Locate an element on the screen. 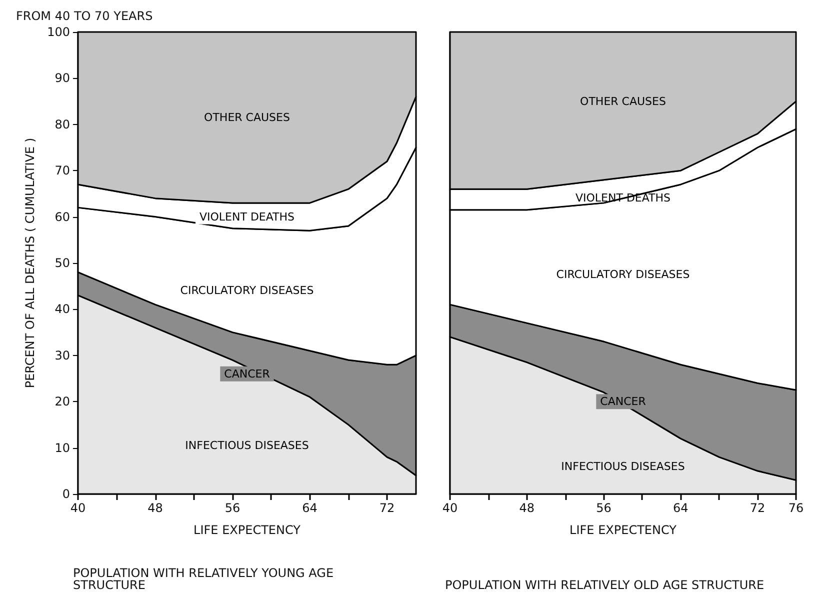 This screenshot has width=820, height=616. y-tick-label: 100 is located at coordinates (58, 32).